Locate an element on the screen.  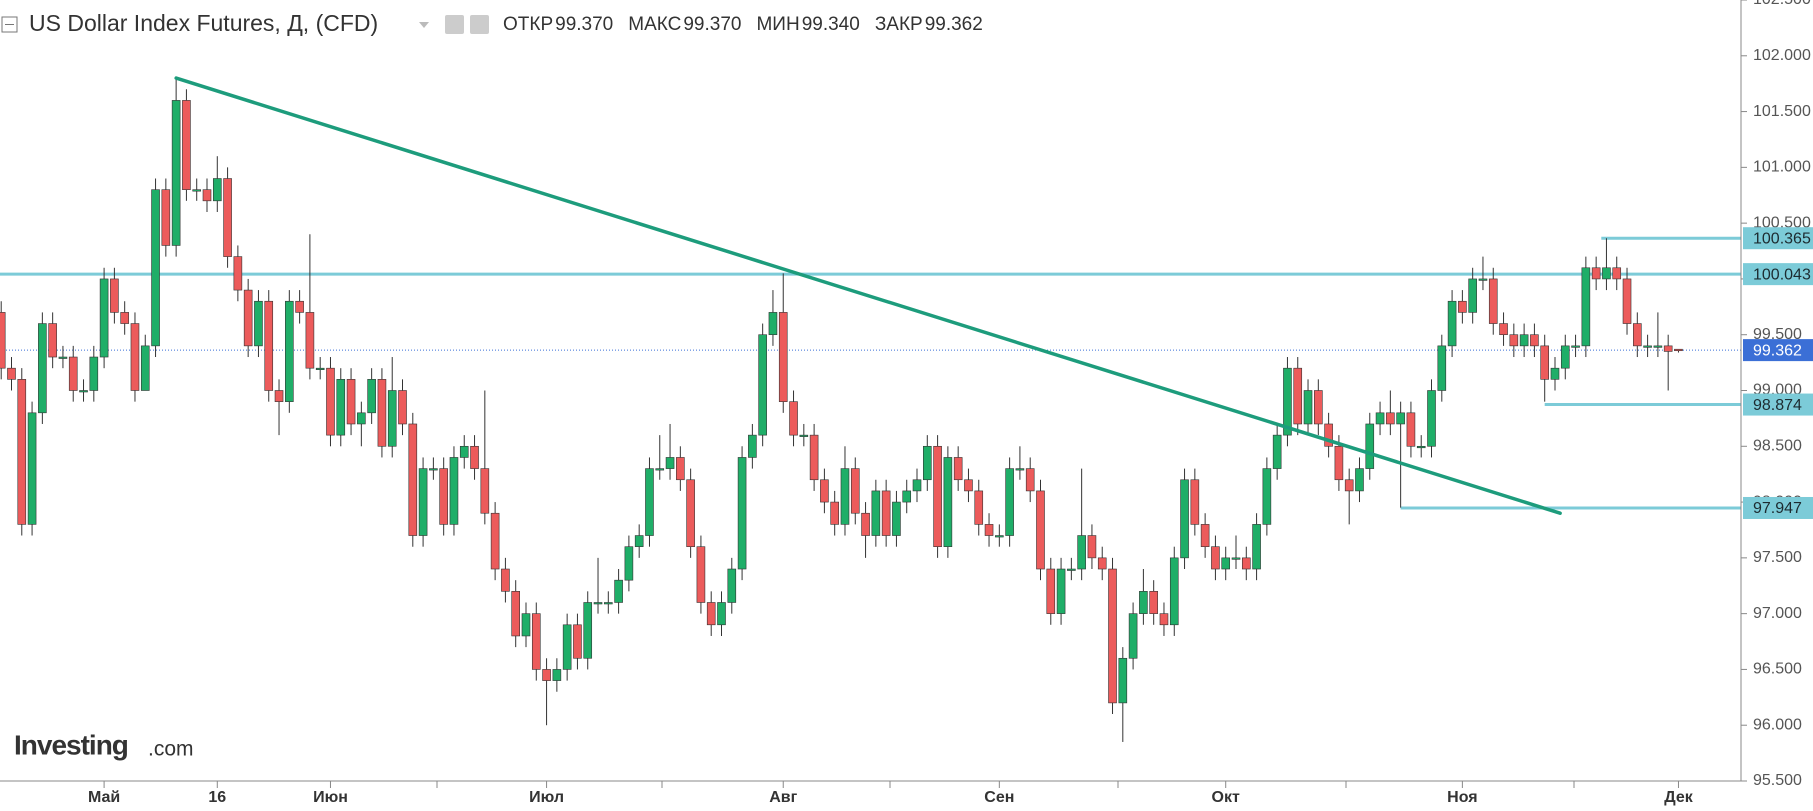
y-tick-label: 102.000 is located at coordinates (1782, 55).